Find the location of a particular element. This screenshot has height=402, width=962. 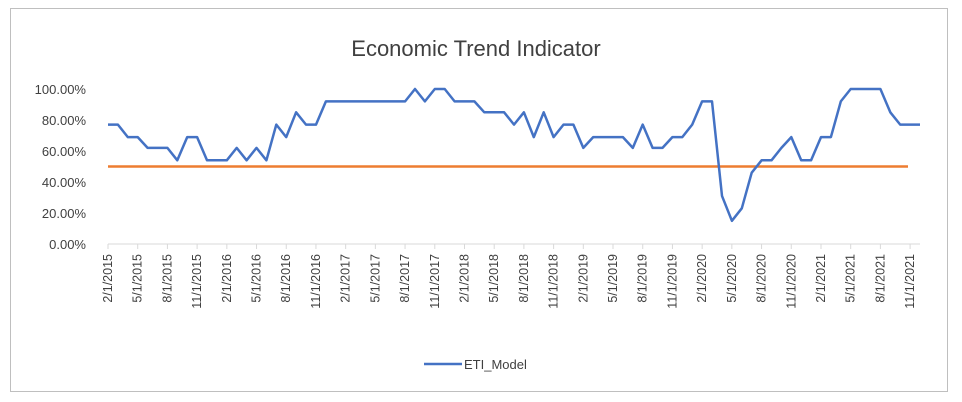

x-tick-label: 11/1/2017 is located at coordinates (435, 281).